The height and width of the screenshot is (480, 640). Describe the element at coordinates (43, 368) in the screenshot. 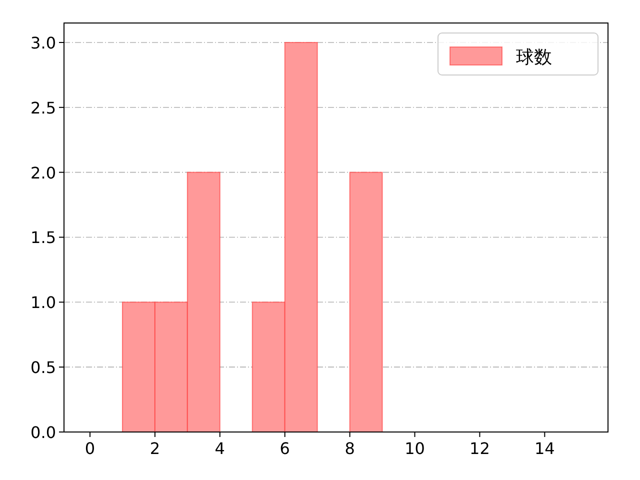

I see `y-tick-label: 0.5` at that location.